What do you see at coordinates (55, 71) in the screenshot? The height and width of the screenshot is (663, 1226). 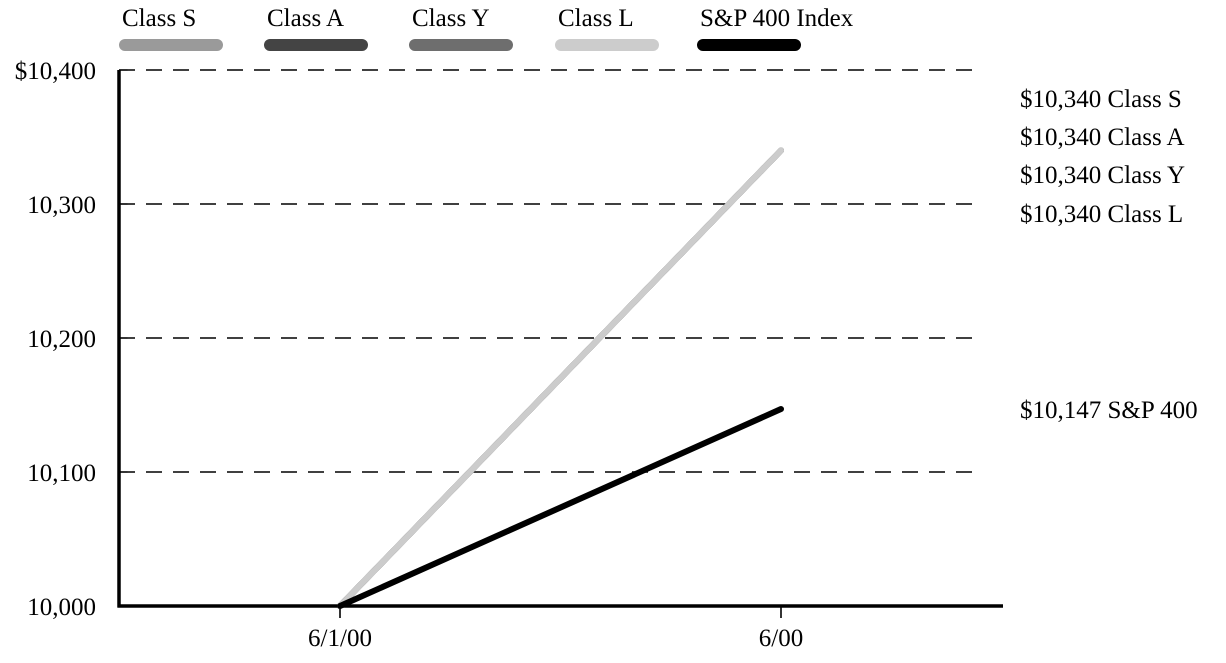 I see `y-tick-label: $10,400` at bounding box center [55, 71].